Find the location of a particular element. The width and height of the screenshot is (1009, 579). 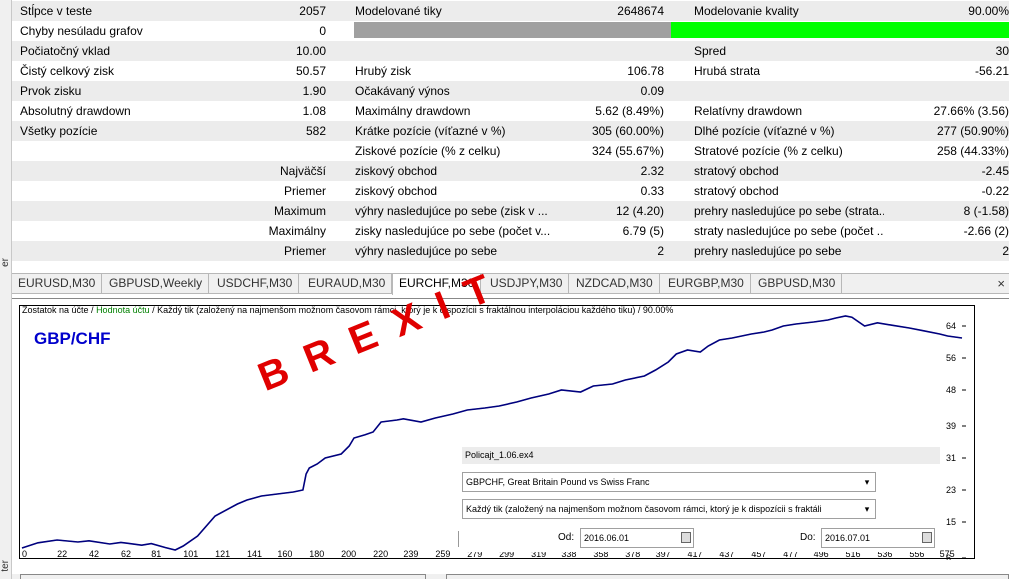

report-value-2: 12 (4.20) is located at coordinates (639, 211).